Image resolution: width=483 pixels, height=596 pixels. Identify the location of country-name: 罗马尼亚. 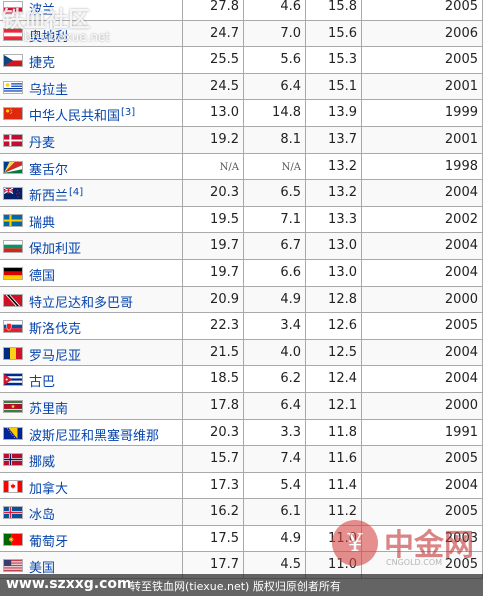
(55, 356).